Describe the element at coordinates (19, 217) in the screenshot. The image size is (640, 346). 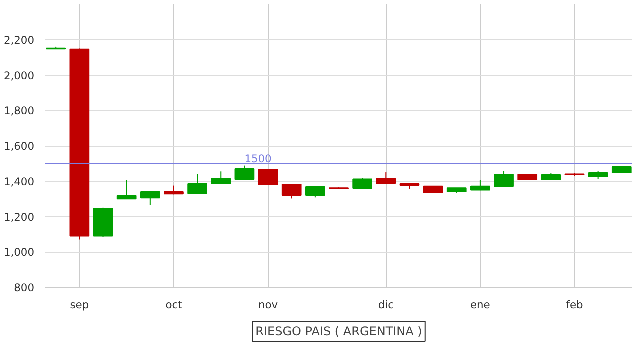
I see `y-tick-label: 1,200` at that location.